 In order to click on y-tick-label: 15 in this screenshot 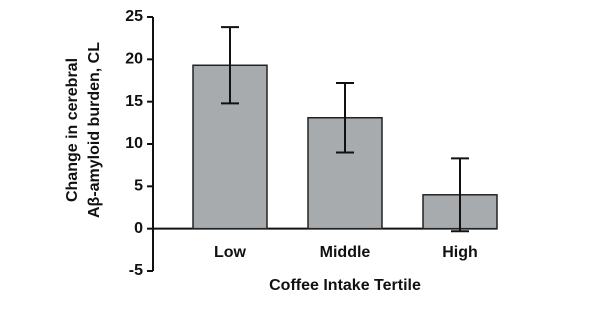, I will do `click(134, 101)`.